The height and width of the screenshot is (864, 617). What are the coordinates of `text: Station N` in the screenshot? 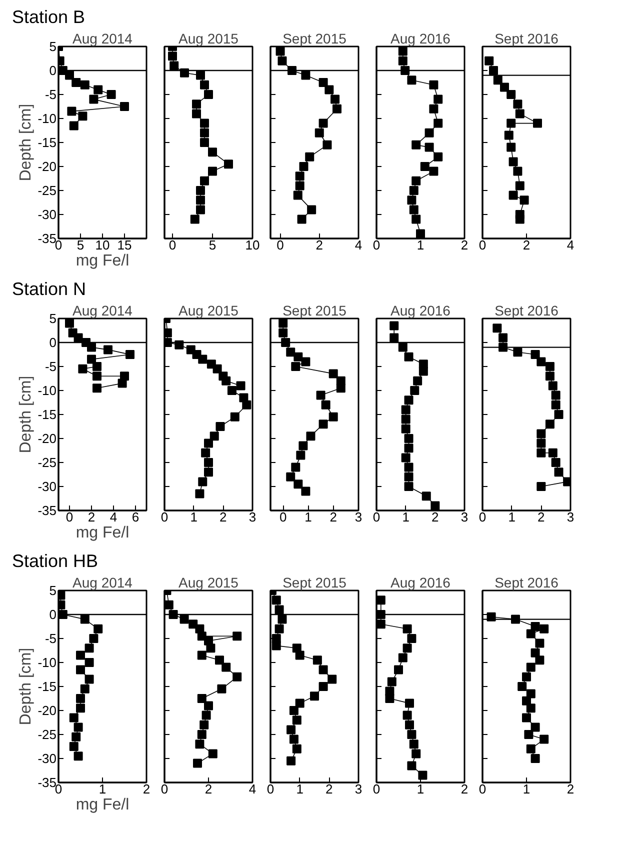 It's located at (49, 289).